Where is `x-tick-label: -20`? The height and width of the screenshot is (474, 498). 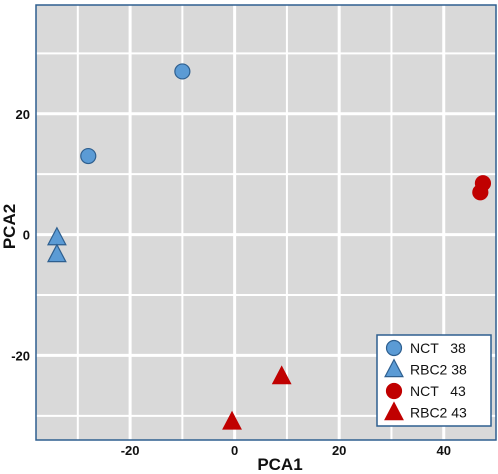
x-tick-label: -20 is located at coordinates (130, 450).